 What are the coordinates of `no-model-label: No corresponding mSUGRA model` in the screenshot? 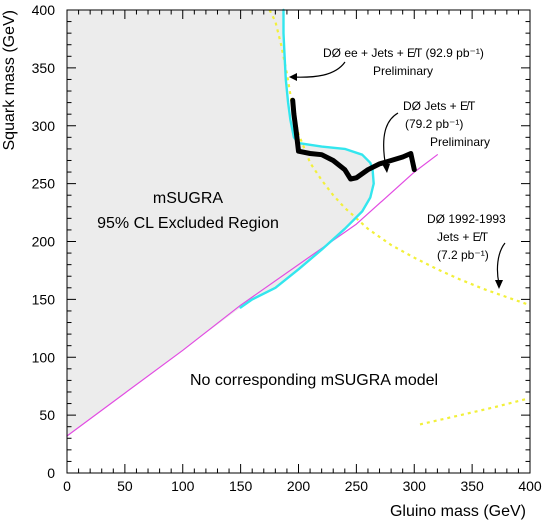 It's located at (314, 380).